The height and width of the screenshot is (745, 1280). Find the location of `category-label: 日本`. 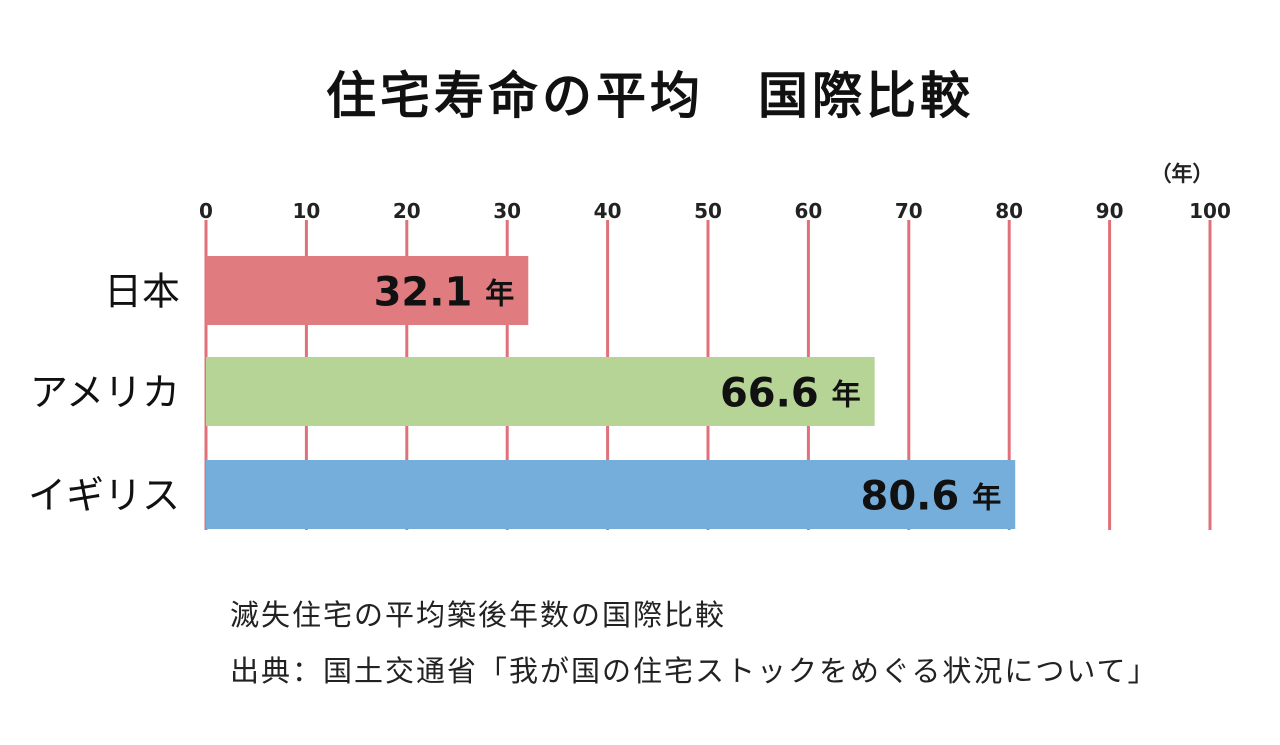

category-label: 日本 is located at coordinates (142, 292).